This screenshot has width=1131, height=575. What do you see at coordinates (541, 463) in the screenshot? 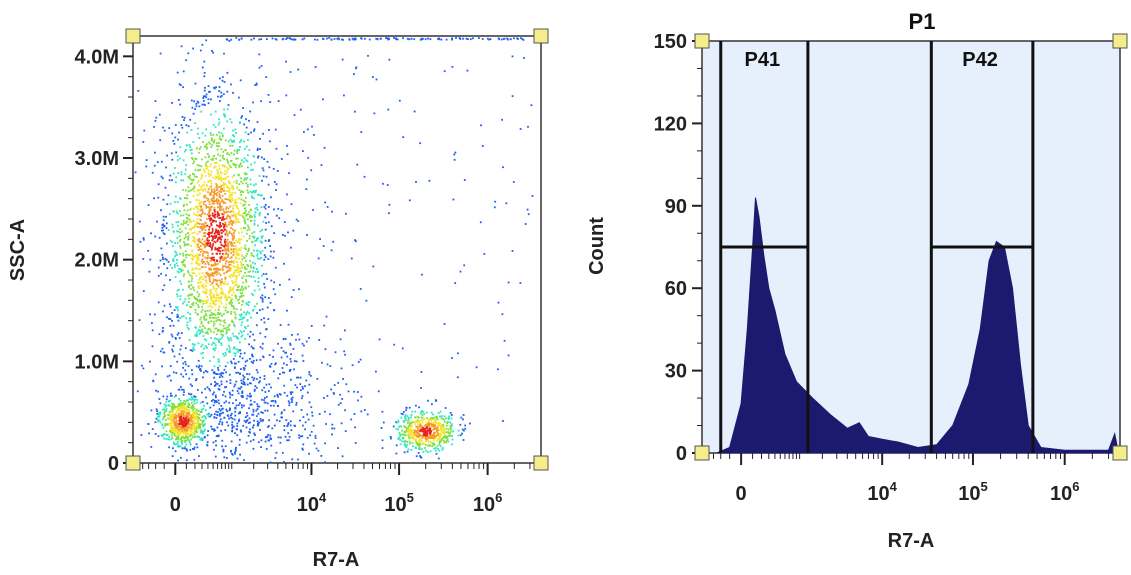
I see `scatter-corner-handle-br` at bounding box center [541, 463].